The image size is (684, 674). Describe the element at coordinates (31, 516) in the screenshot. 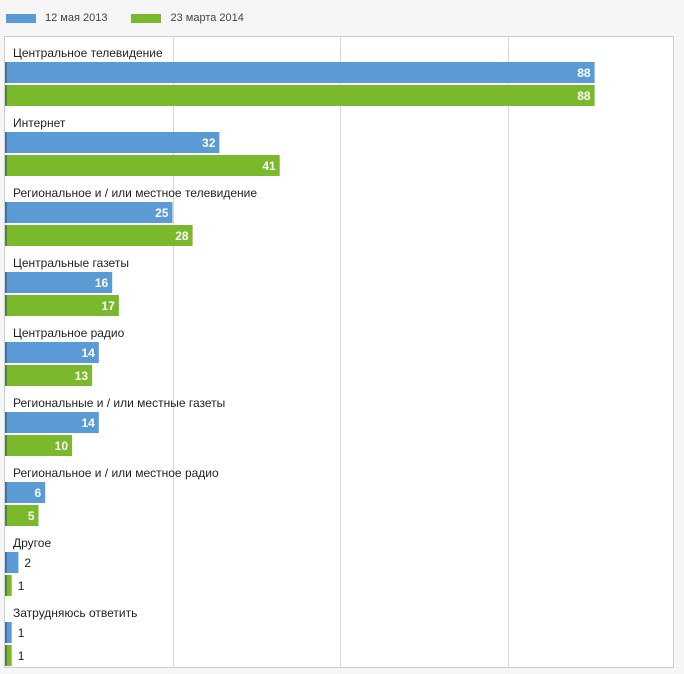

I see `data-label: 5` at that location.